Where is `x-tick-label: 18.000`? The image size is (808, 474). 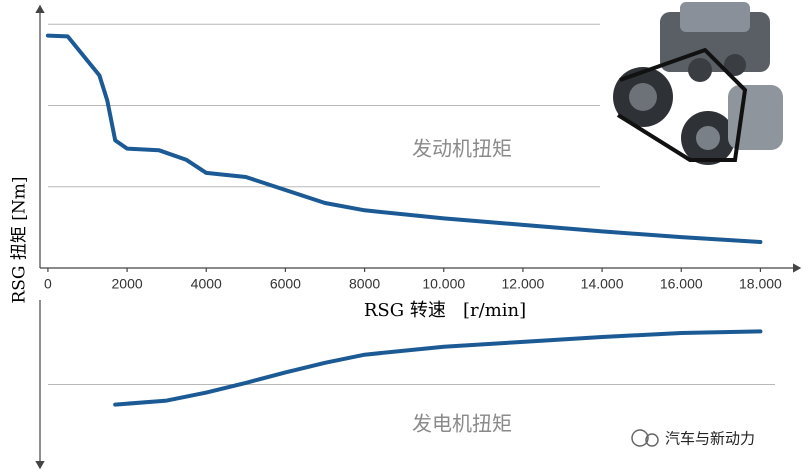
x-tick-label: 18.000 is located at coordinates (760, 284).